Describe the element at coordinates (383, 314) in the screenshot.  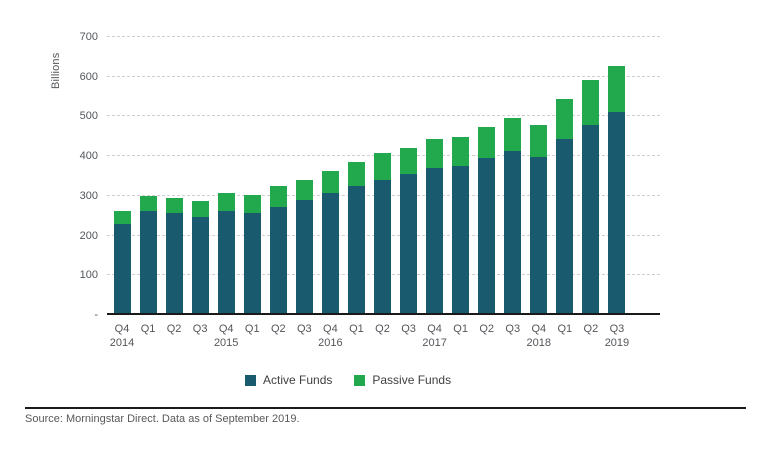
I see `x-axis-line` at that location.